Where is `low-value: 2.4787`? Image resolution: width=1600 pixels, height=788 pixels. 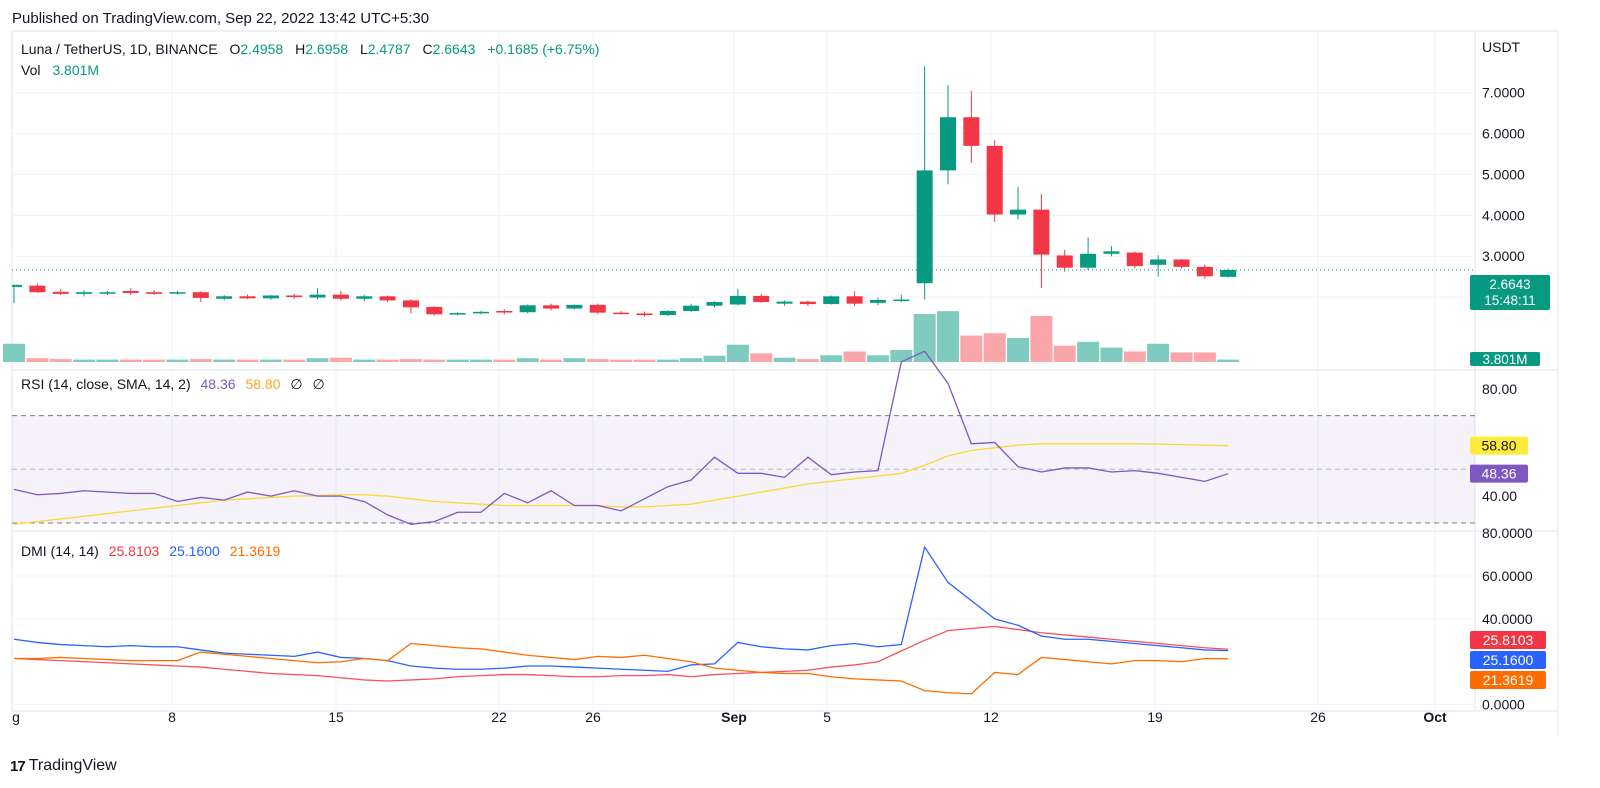 low-value: 2.4787 is located at coordinates (389, 49).